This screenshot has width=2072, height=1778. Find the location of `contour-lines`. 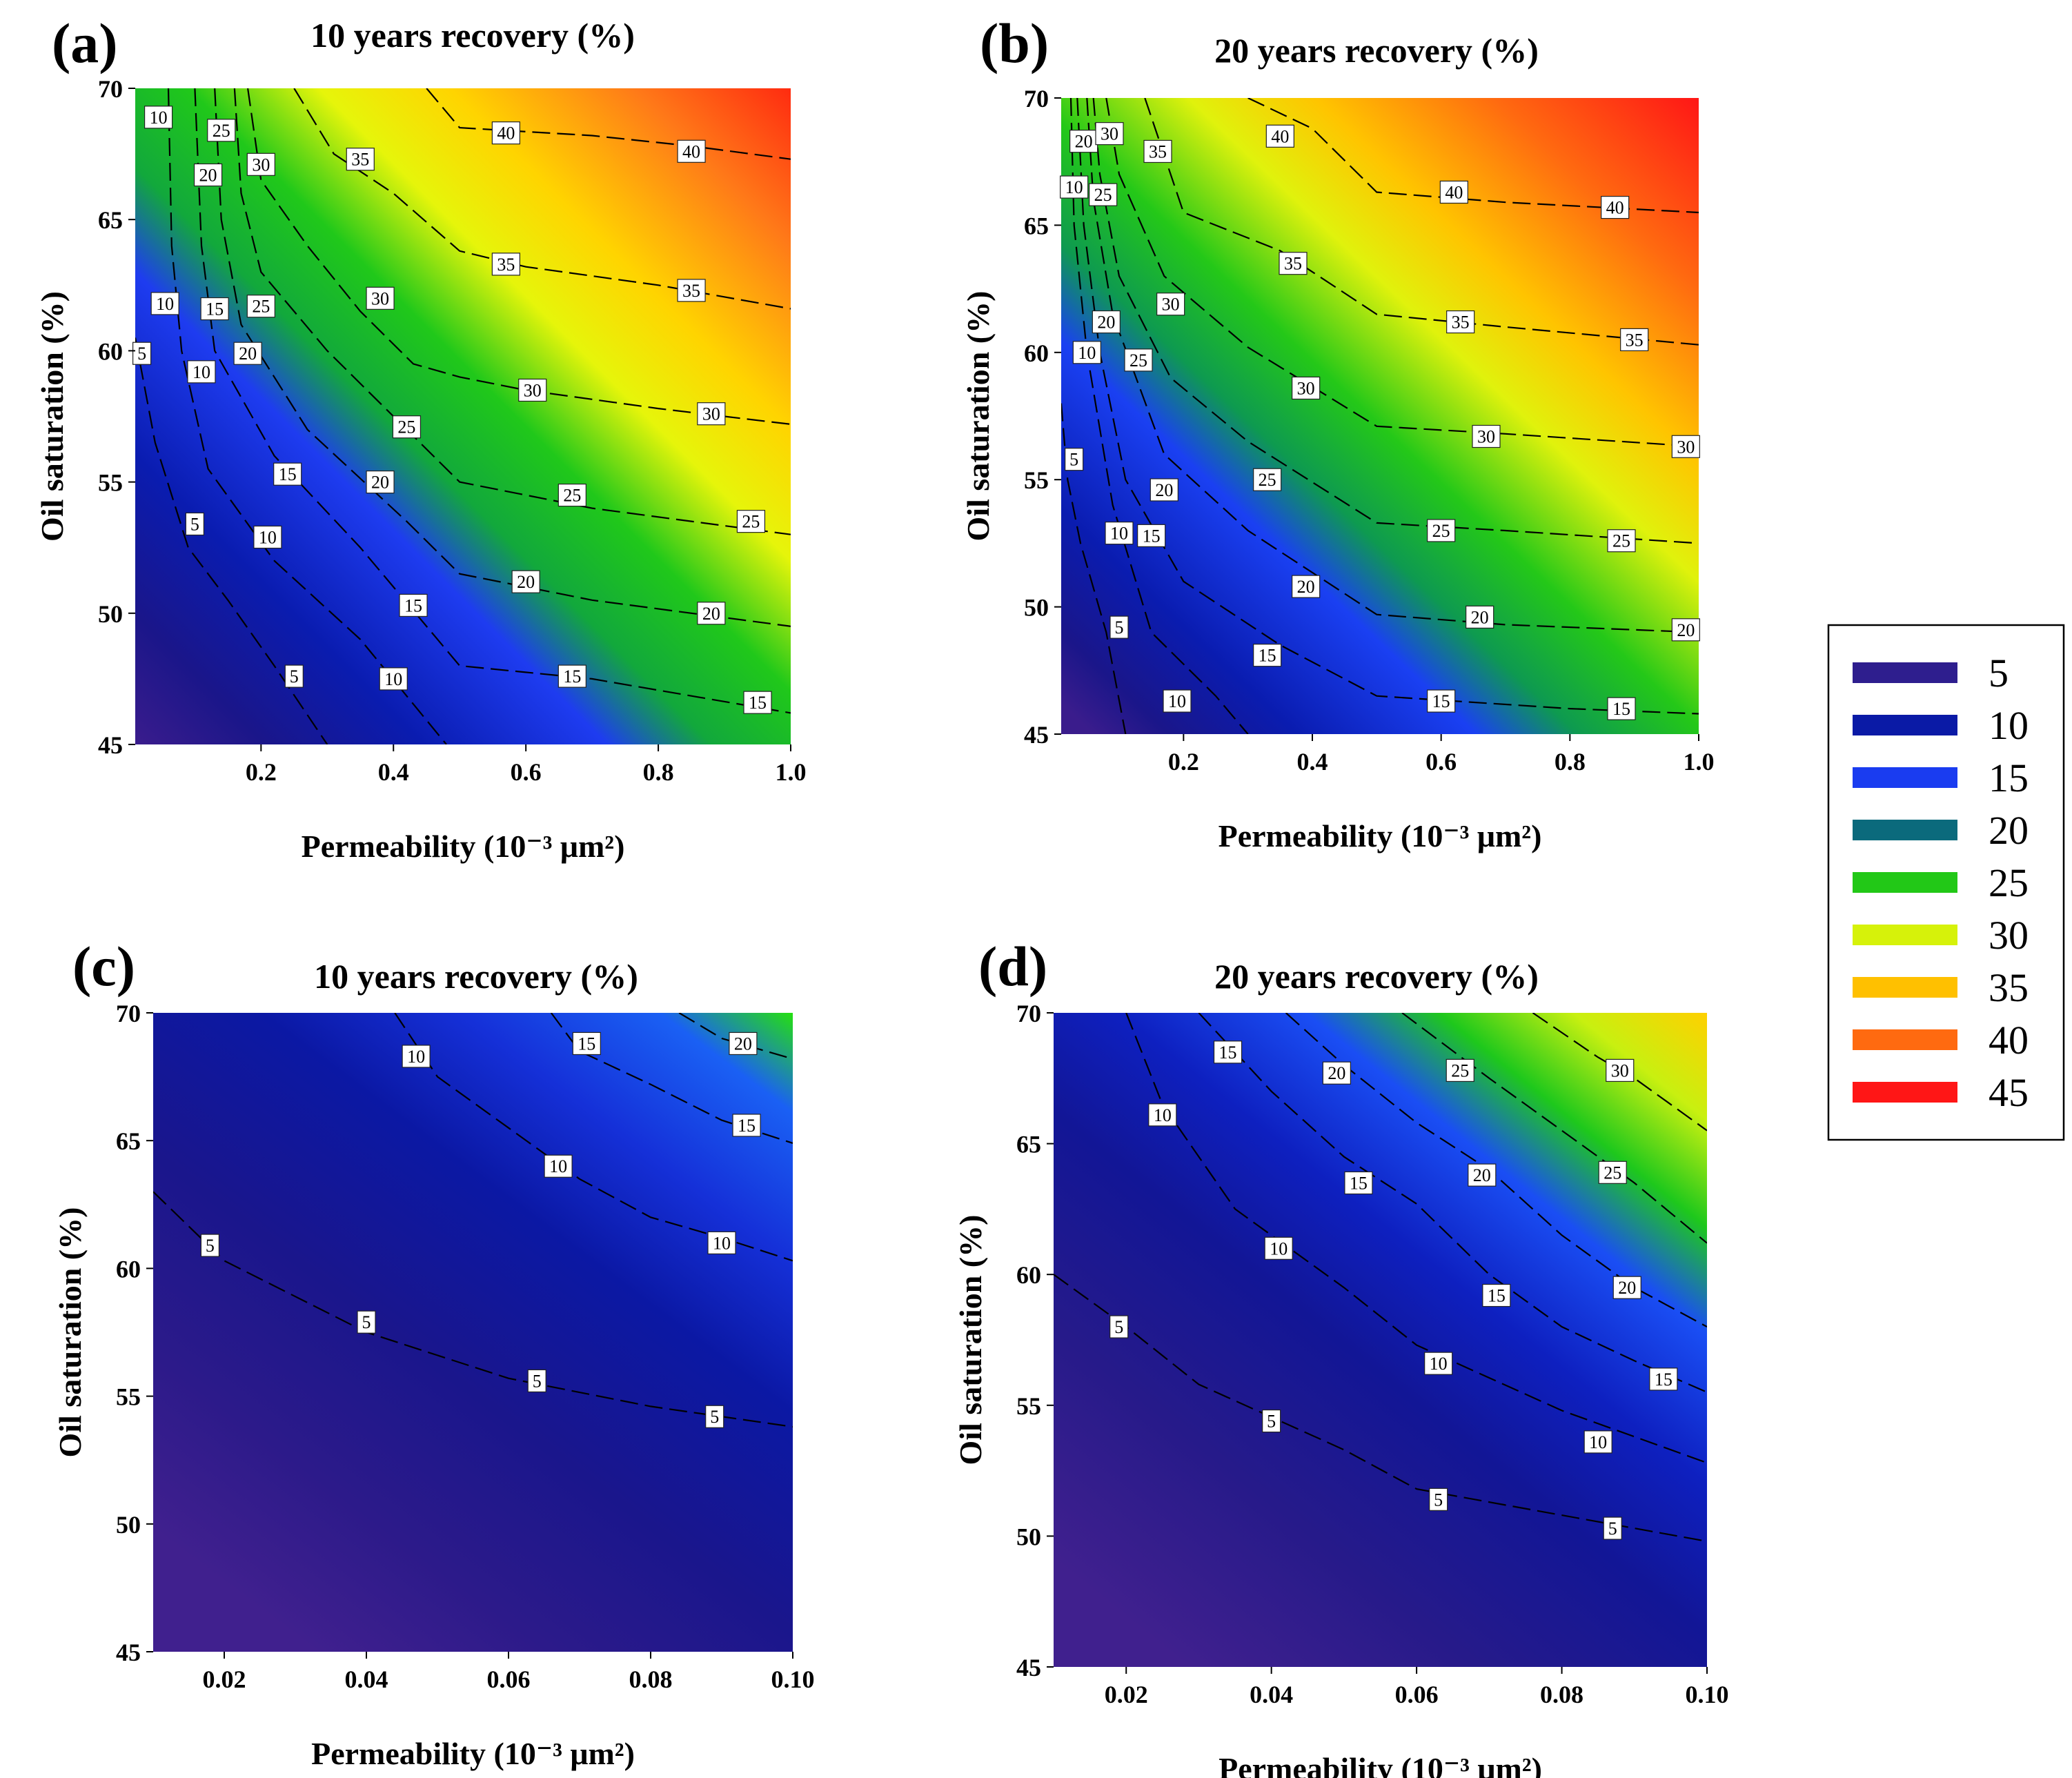

contour-lines is located at coordinates (1380, 416).